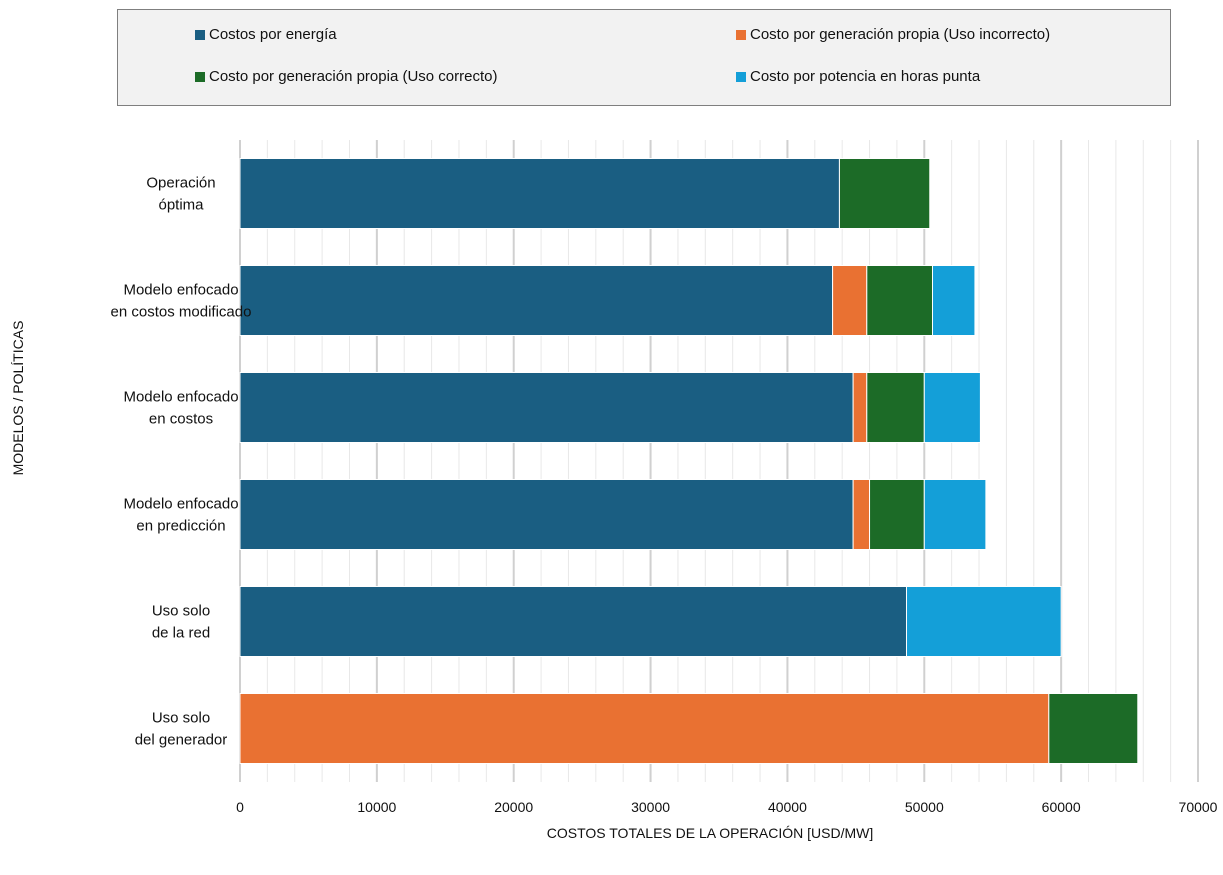 The image size is (1223, 875). I want to click on x-tick-label: 10000, so click(376, 807).